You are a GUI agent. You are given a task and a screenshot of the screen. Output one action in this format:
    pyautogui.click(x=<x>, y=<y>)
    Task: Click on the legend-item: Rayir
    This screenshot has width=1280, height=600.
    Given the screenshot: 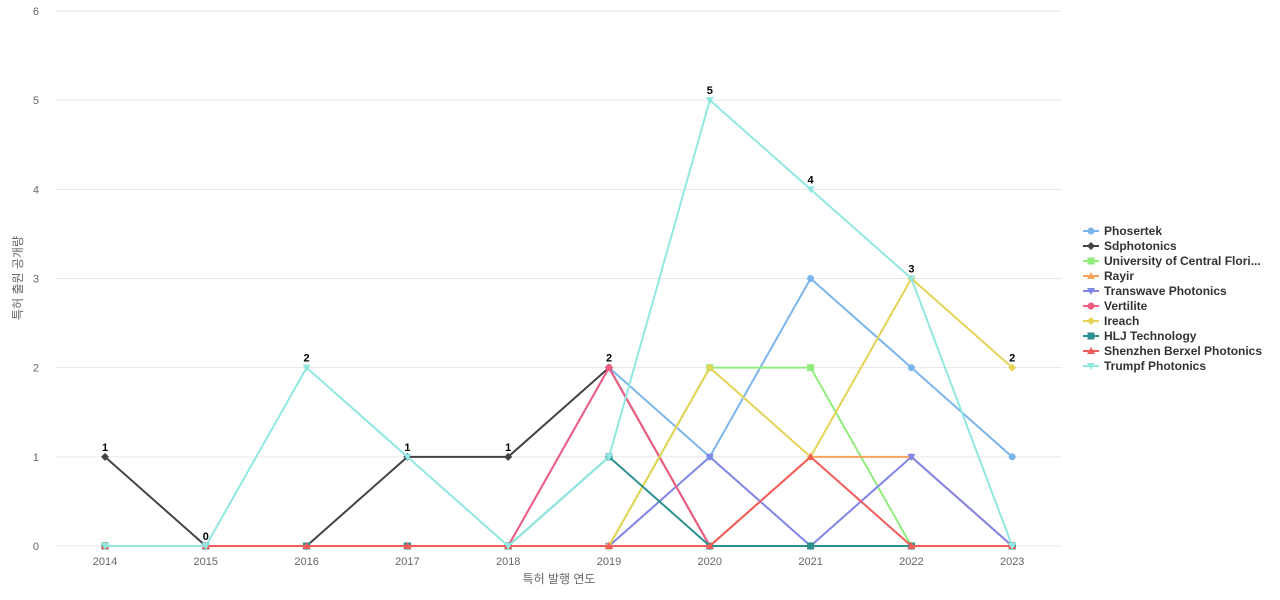 What is the action you would take?
    pyautogui.click(x=1108, y=276)
    